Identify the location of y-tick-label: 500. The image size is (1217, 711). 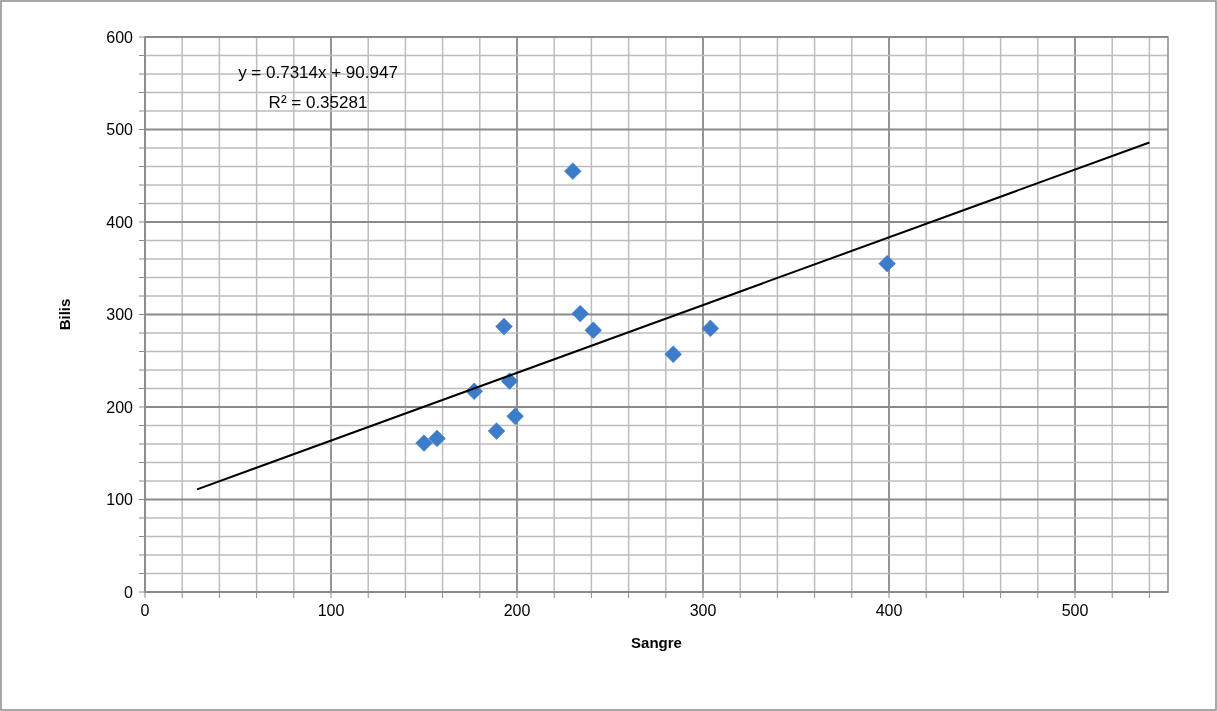
(120, 130).